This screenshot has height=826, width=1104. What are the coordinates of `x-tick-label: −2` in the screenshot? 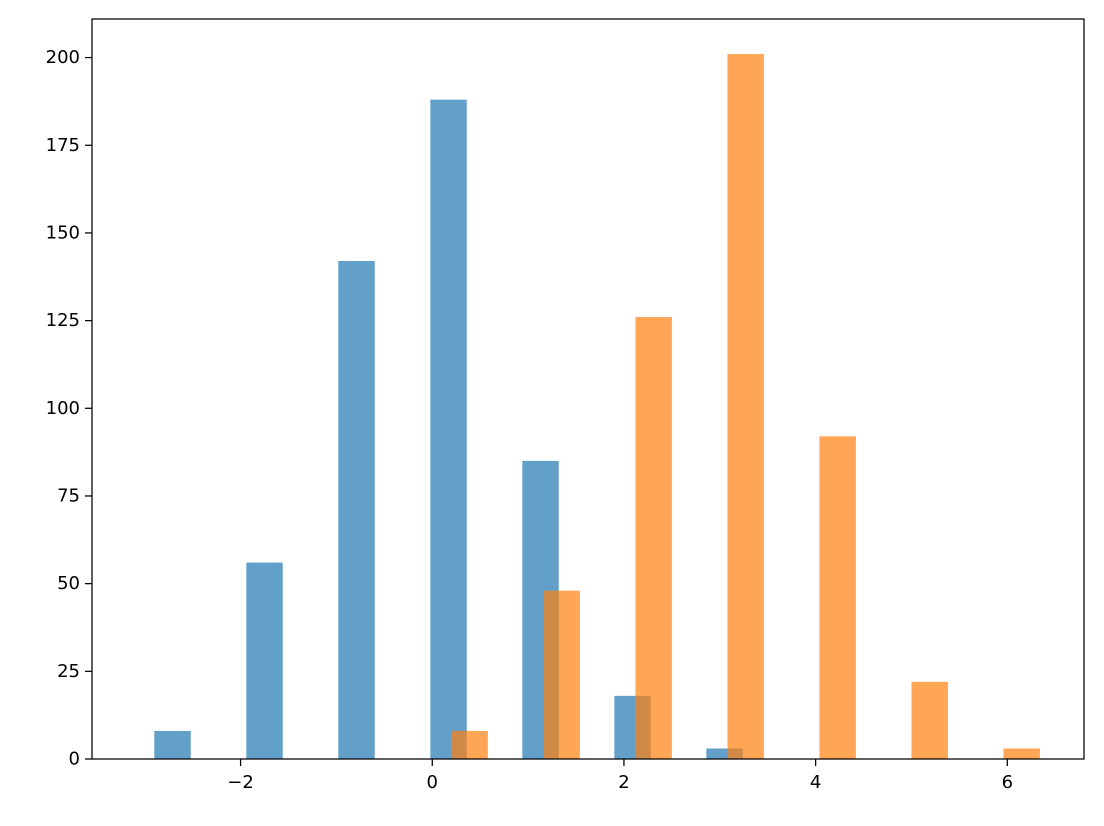 It's located at (240, 782).